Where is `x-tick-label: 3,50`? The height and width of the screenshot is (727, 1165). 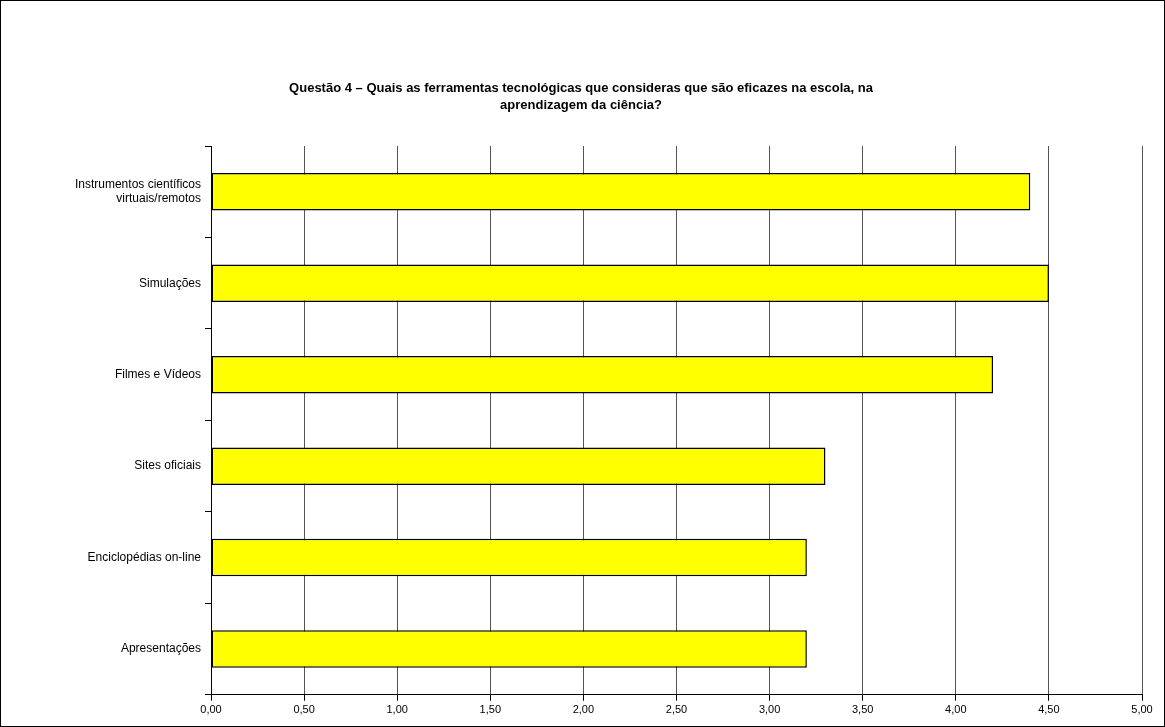
x-tick-label: 3,50 is located at coordinates (862, 709).